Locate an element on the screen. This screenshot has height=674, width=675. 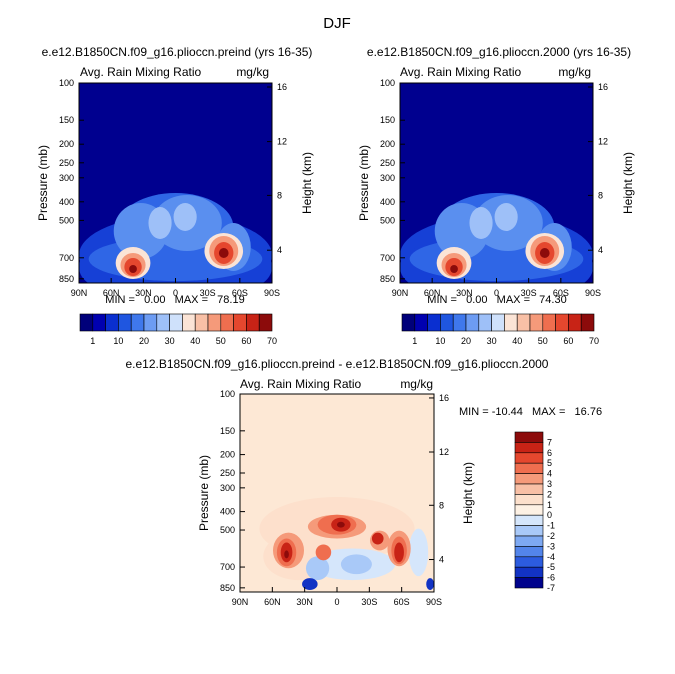
min-max-readout: MIN = 0.00 MAX = 74.30 is located at coordinates (496, 300).